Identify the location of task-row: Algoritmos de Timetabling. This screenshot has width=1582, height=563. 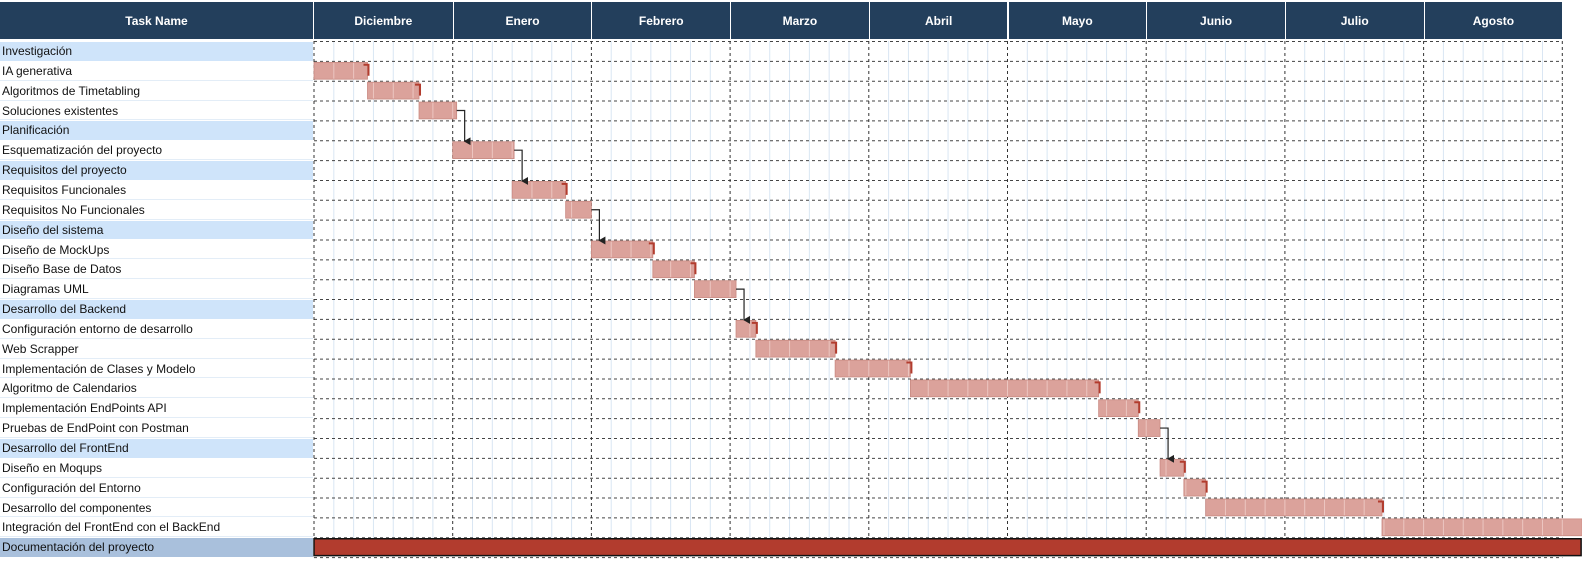
(156, 91).